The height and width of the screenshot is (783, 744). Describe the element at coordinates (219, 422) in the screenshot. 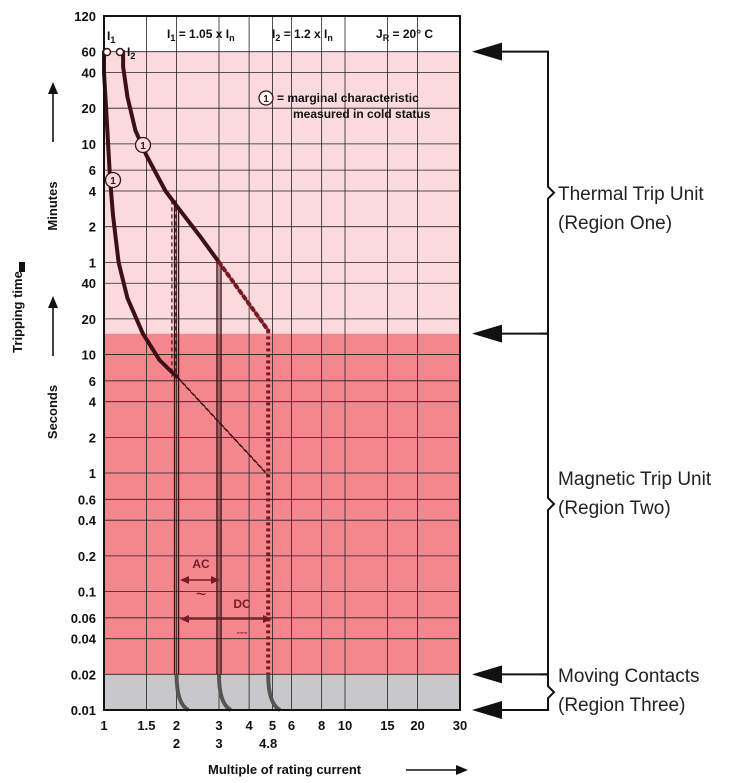

I see `upper-band-line` at that location.